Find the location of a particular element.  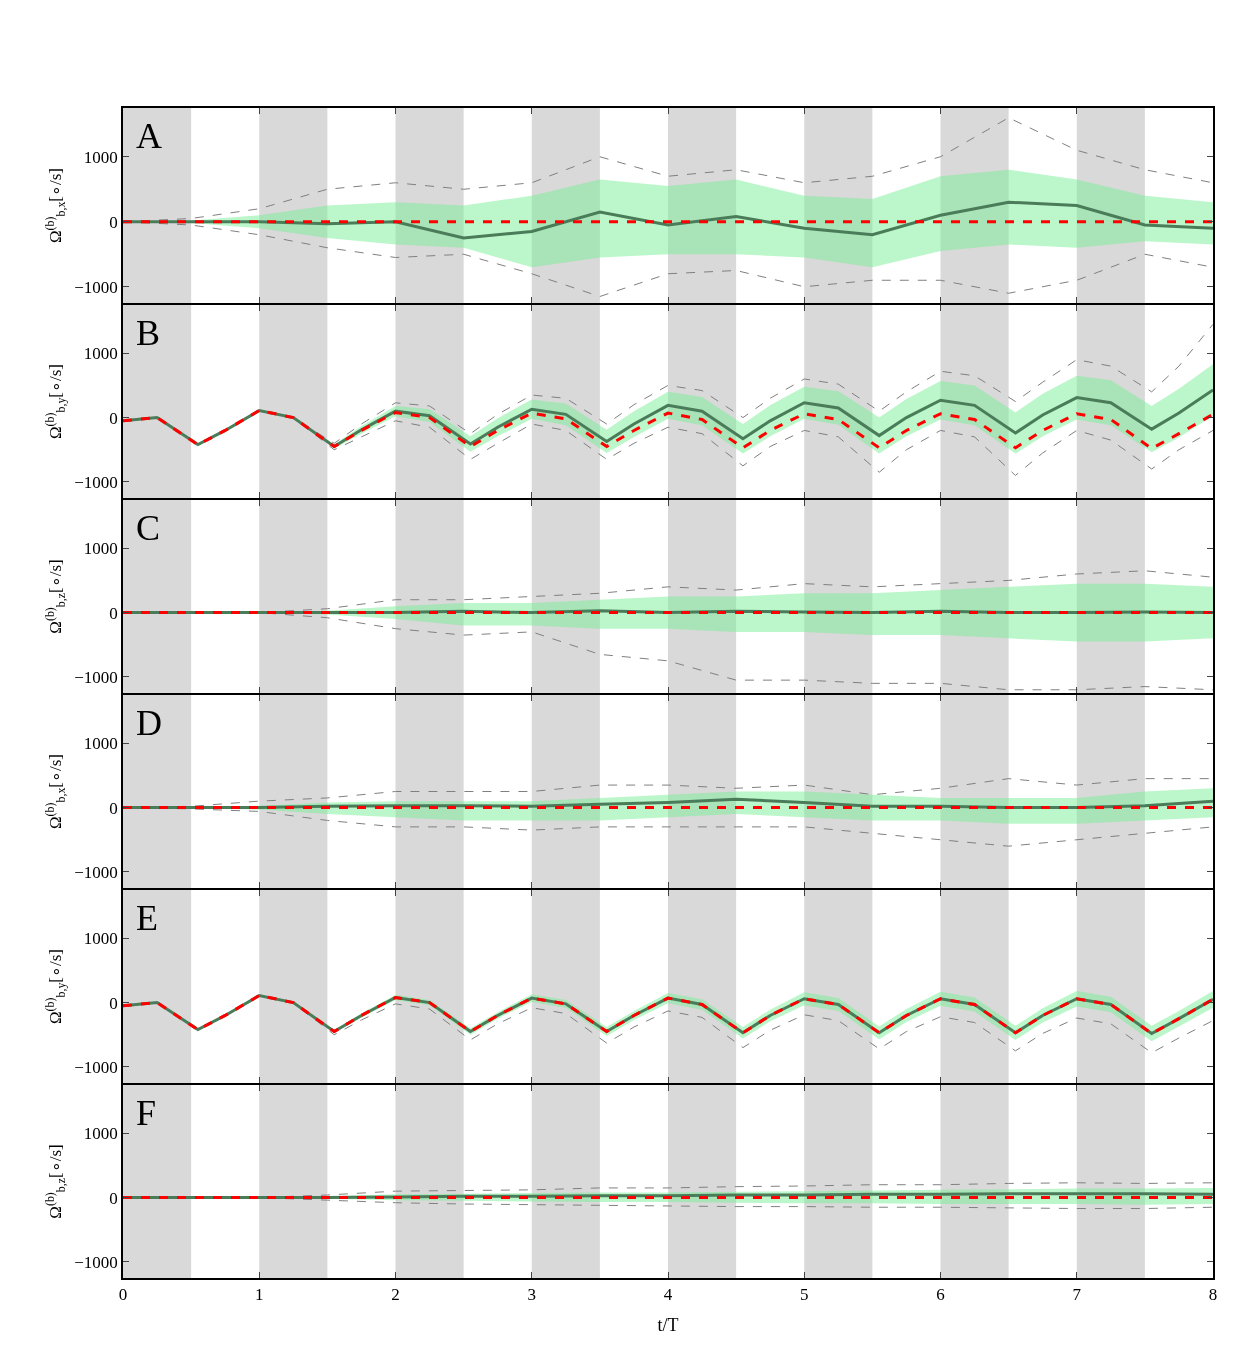

annotation: F is located at coordinates (146, 1113).